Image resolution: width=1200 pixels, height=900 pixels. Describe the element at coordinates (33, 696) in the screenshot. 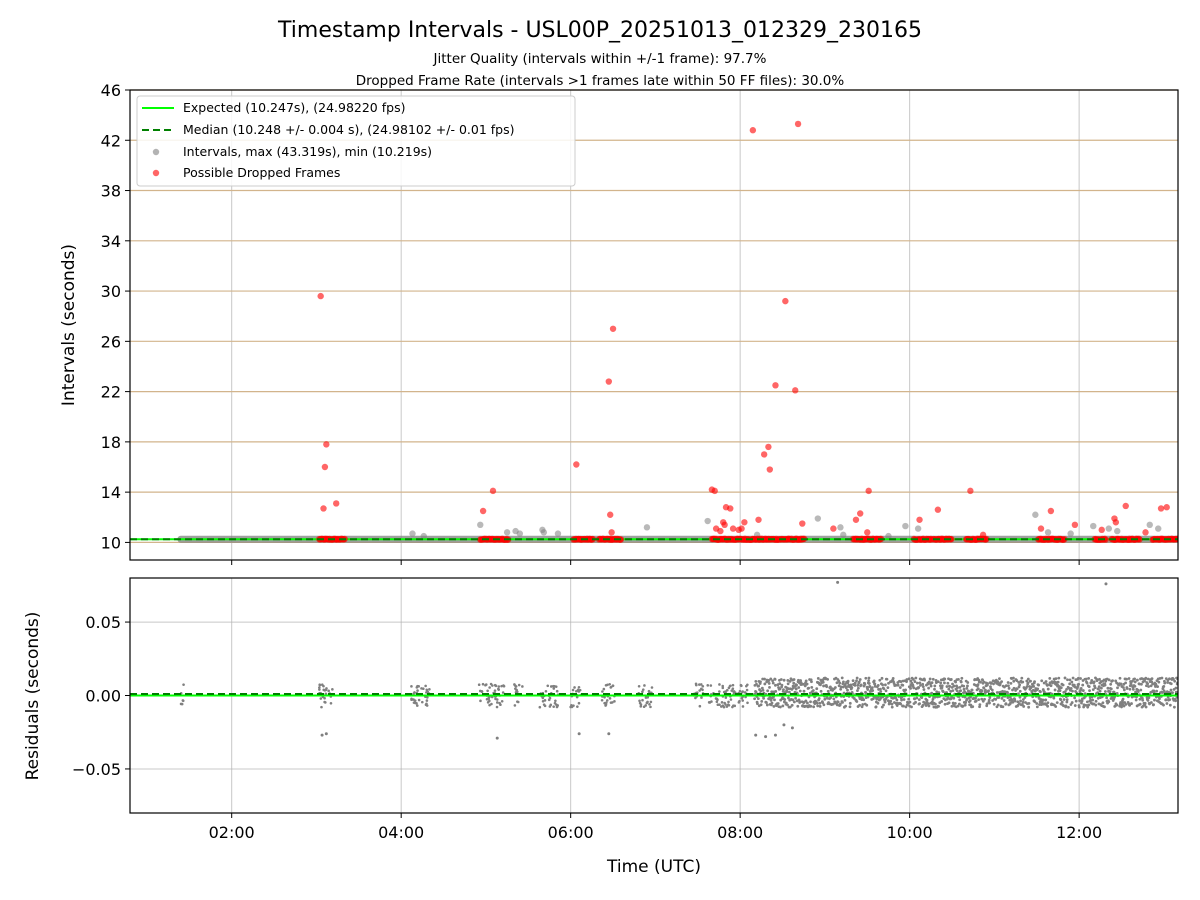

I see `residuals-y-axis-label: Residuals (seconds)` at that location.